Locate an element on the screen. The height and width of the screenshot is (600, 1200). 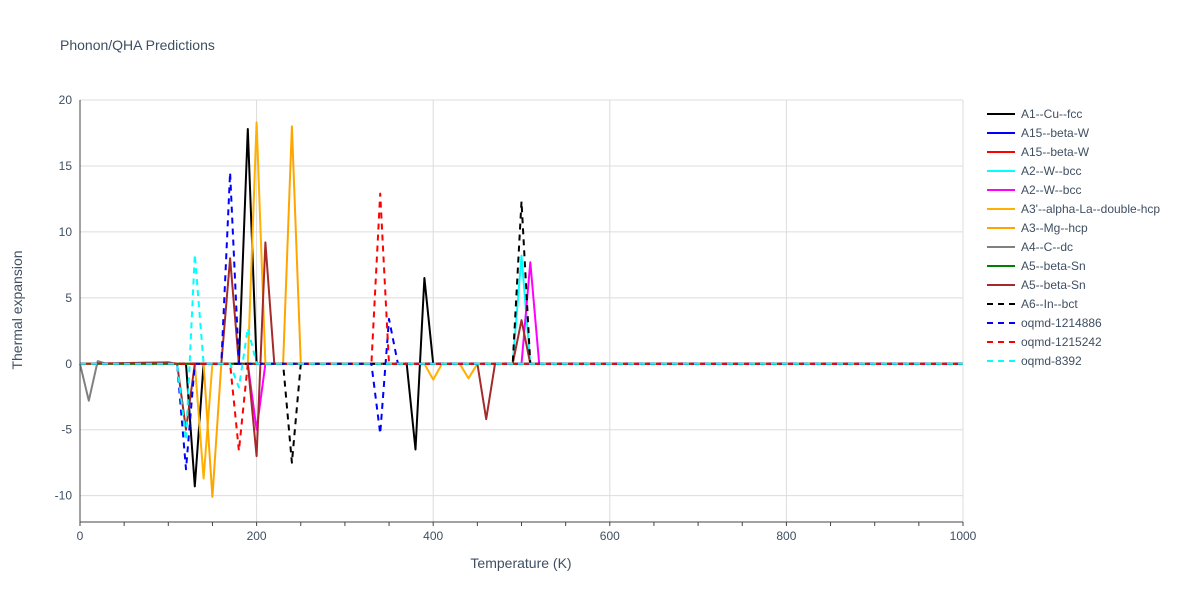
x-tick-label: 400 is located at coordinates (433, 536).